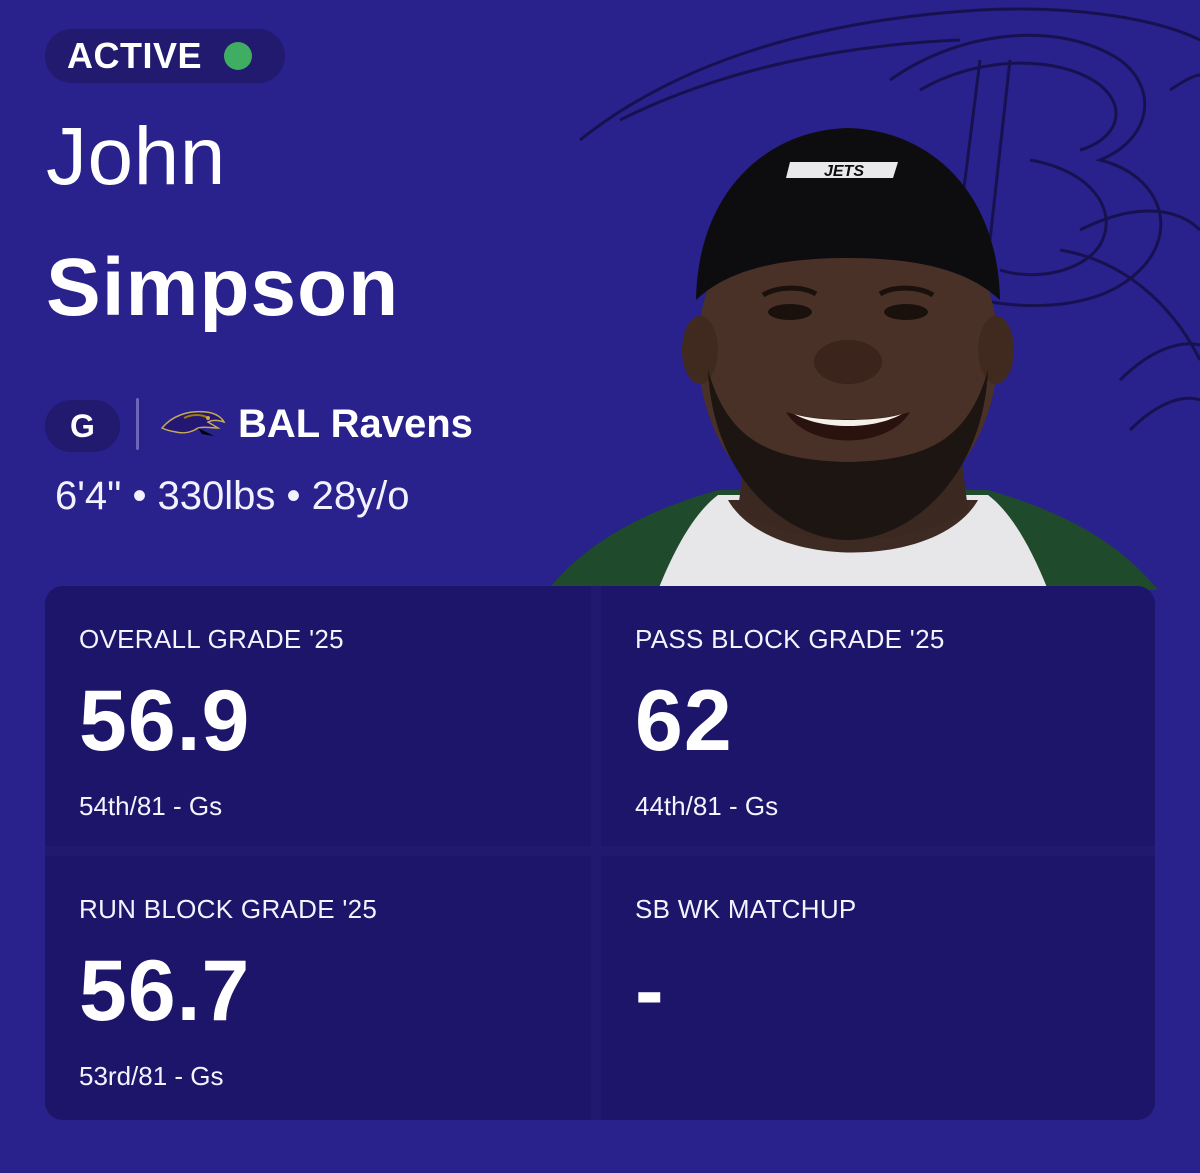 The height and width of the screenshot is (1173, 1200). What do you see at coordinates (82, 426) in the screenshot?
I see `position-badge: G` at bounding box center [82, 426].